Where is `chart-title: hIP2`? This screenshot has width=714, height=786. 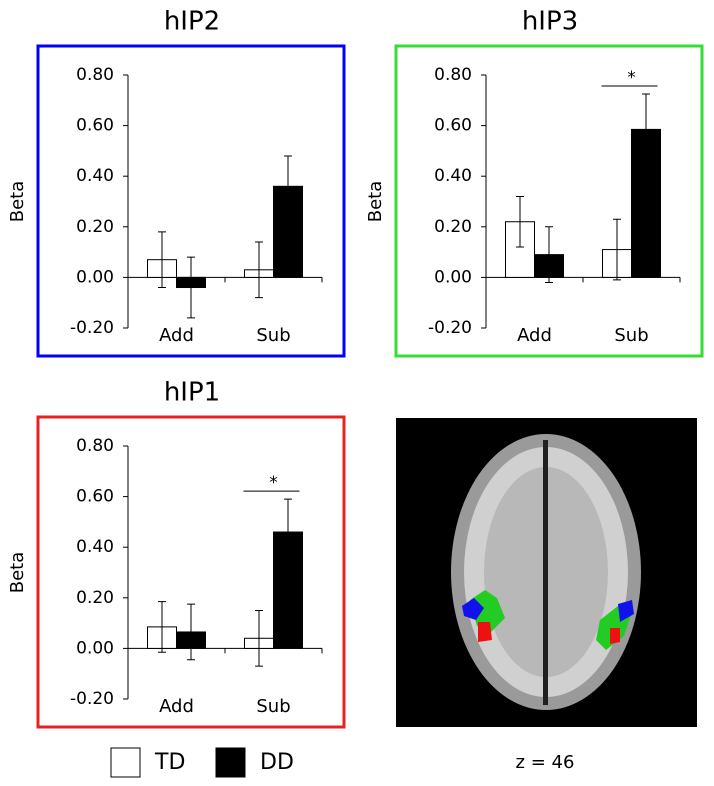 chart-title: hIP2 is located at coordinates (192, 22).